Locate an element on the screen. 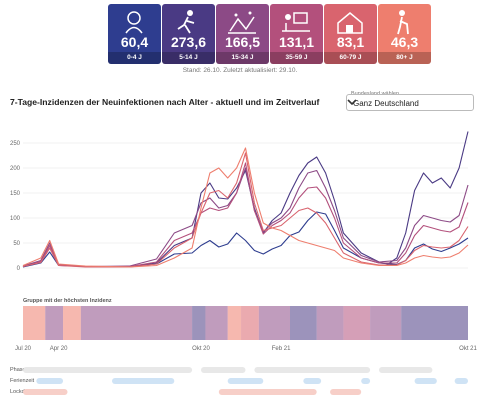 The image size is (480, 402). baby-icon is located at coordinates (134, 22).